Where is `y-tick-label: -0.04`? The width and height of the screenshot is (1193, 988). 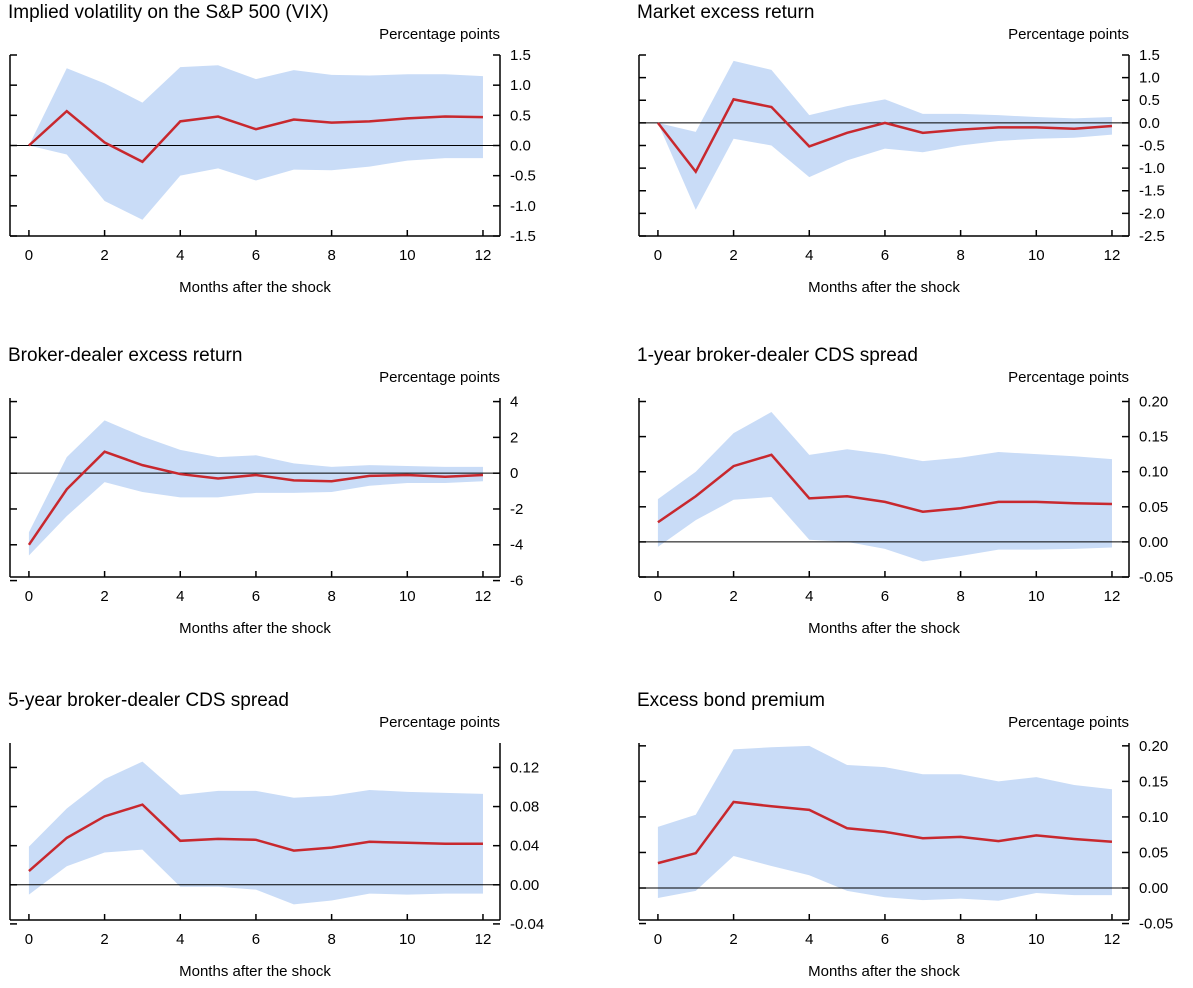 y-tick-label: -0.04 is located at coordinates (527, 924).